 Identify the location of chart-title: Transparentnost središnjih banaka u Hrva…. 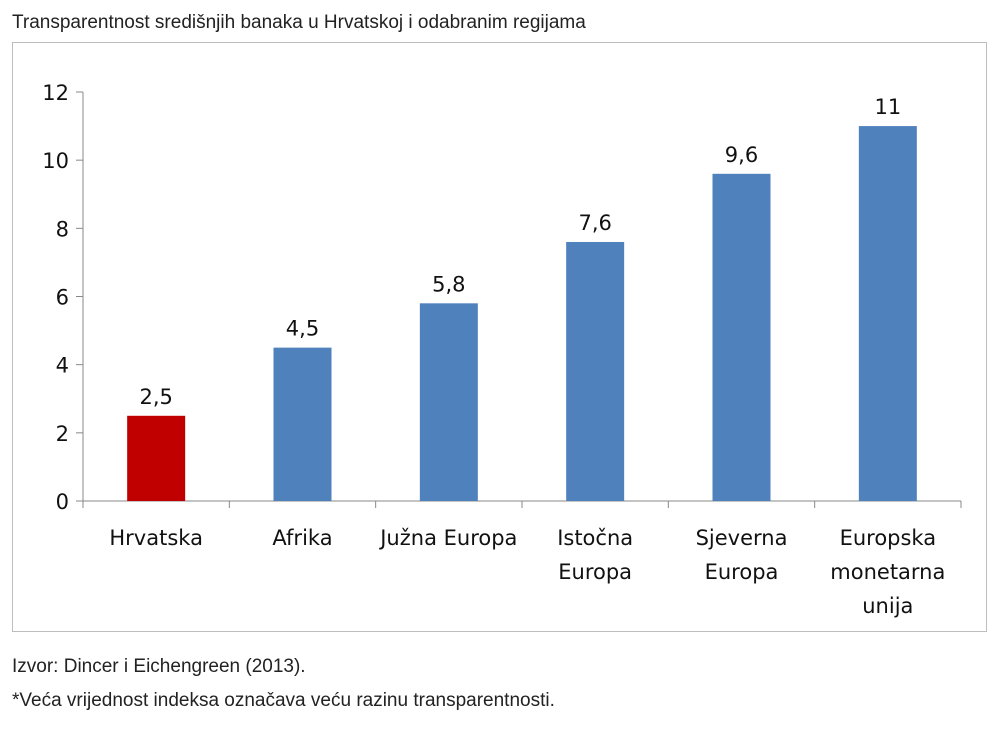
(299, 22).